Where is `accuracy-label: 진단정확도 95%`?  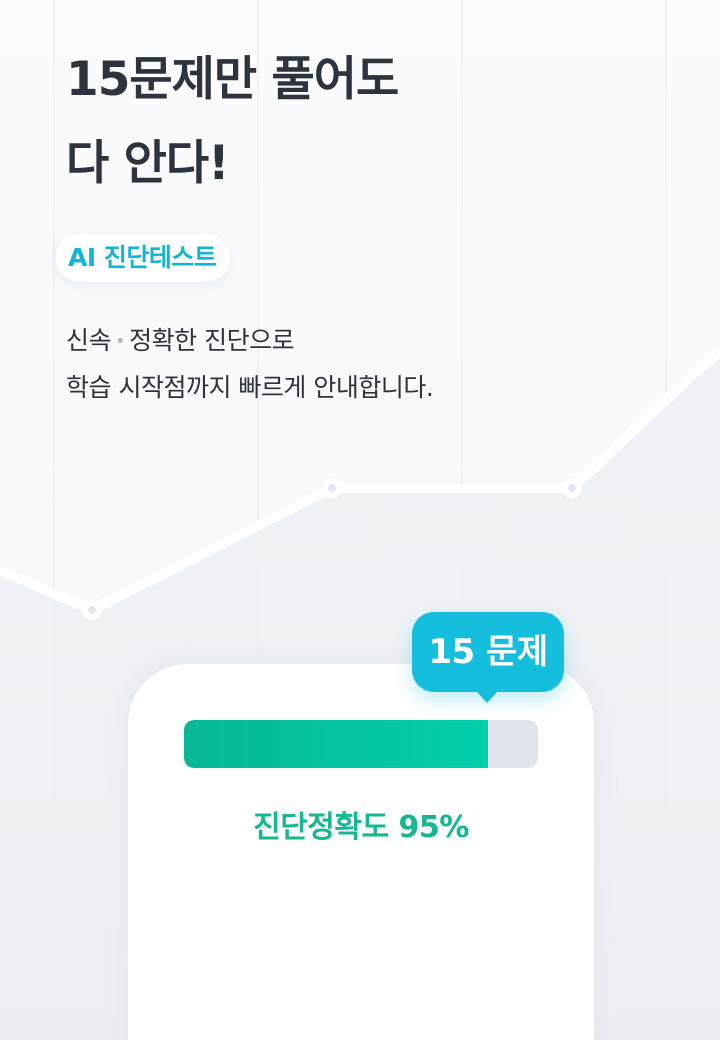
accuracy-label: 진단정확도 95% is located at coordinates (361, 827).